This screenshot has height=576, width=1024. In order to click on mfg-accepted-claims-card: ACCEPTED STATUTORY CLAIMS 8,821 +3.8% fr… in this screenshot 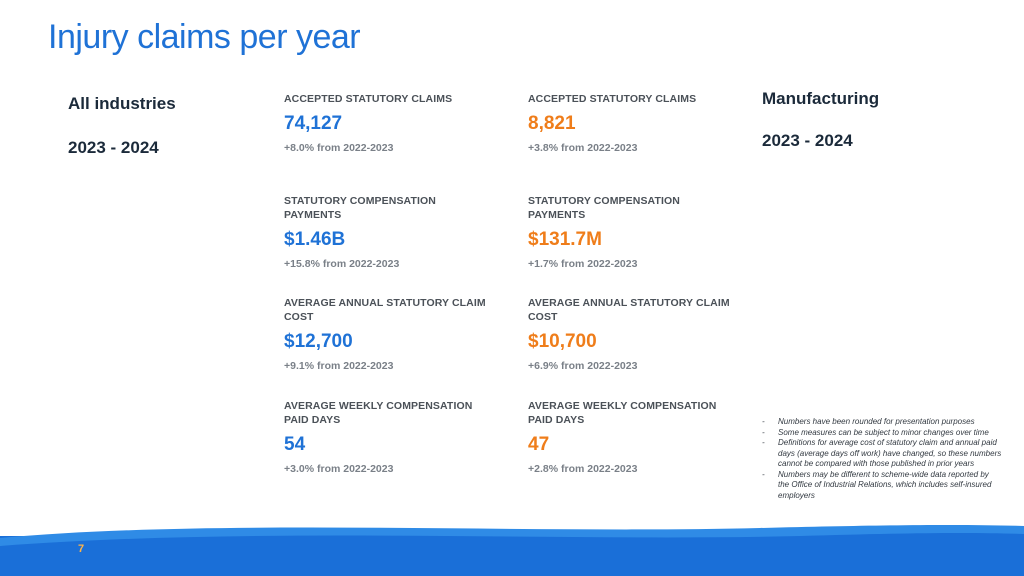, I will do `click(635, 123)`.